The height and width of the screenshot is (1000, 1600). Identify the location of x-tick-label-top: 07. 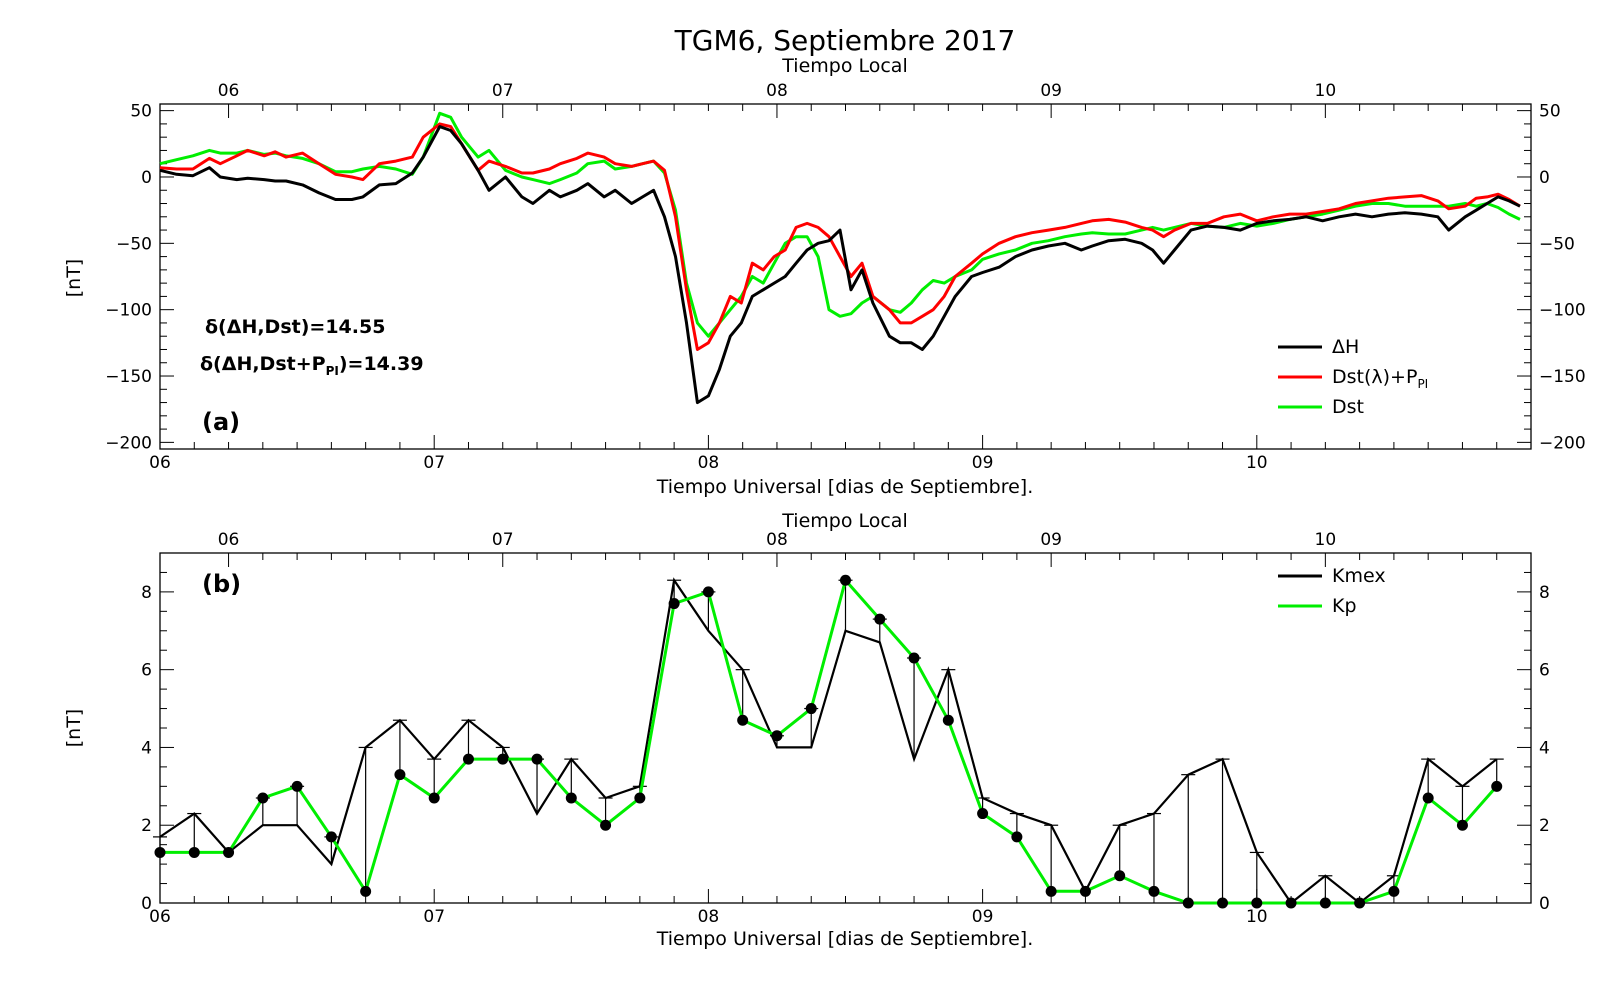
(503, 91).